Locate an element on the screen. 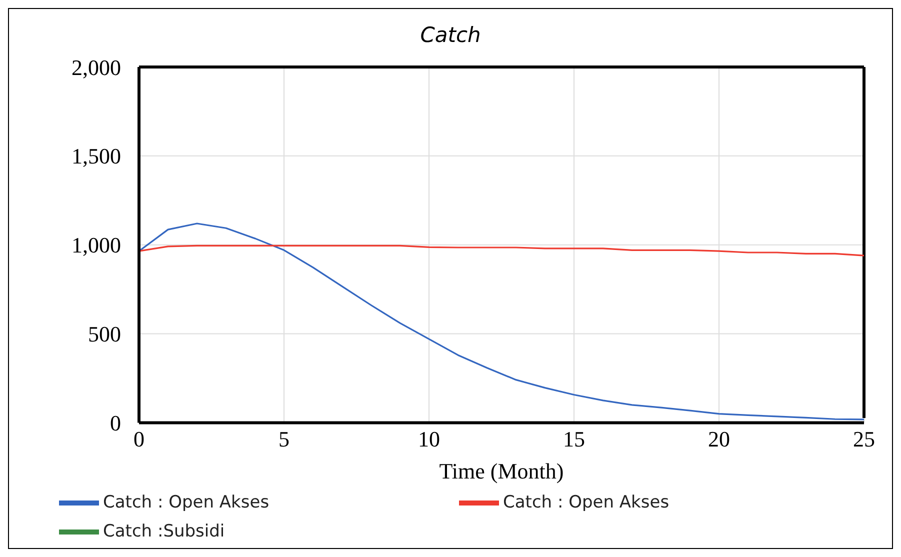 The width and height of the screenshot is (901, 557). chart-title: Catch is located at coordinates (450, 36).